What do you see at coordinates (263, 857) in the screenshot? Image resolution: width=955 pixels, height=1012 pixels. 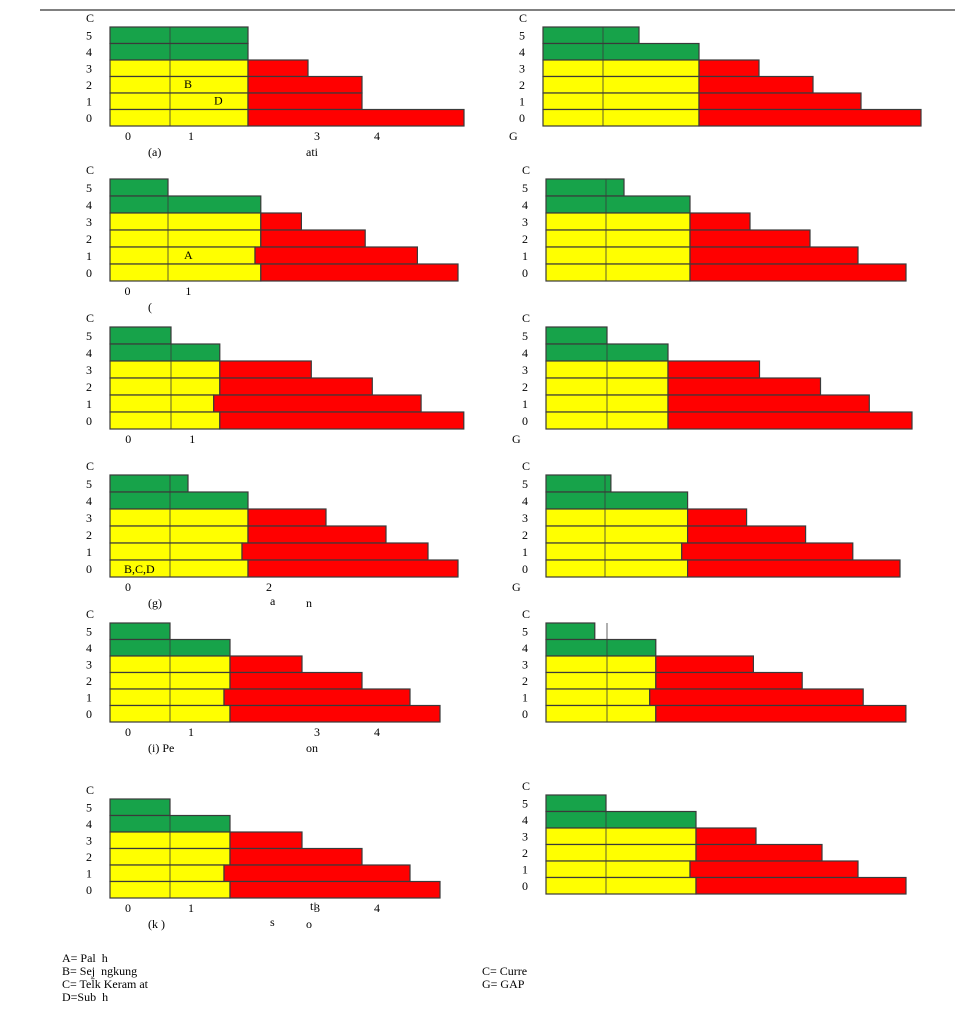 I see `panel-k: C 5 4 3 2 1 0 0 1 3 4 (k ) s ti o` at bounding box center [263, 857].